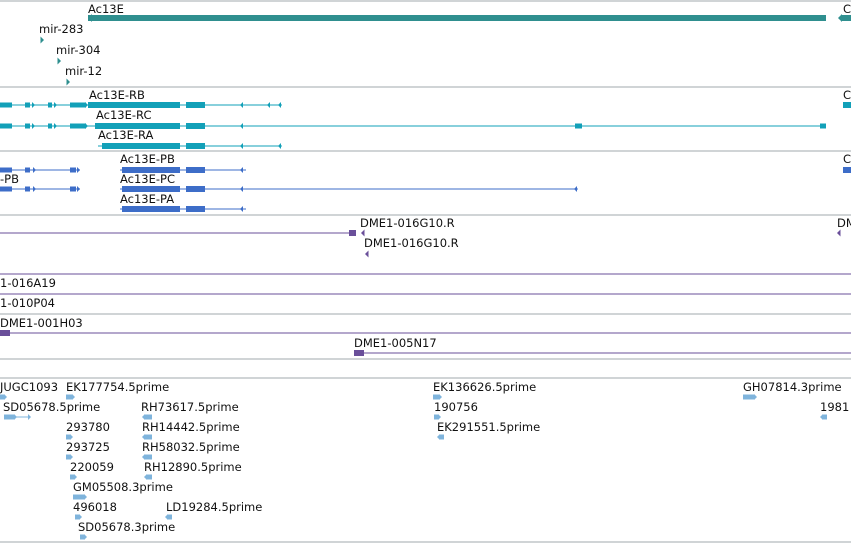 The image size is (851, 543). I want to click on clone-end-left-icon, so click(839, 233).